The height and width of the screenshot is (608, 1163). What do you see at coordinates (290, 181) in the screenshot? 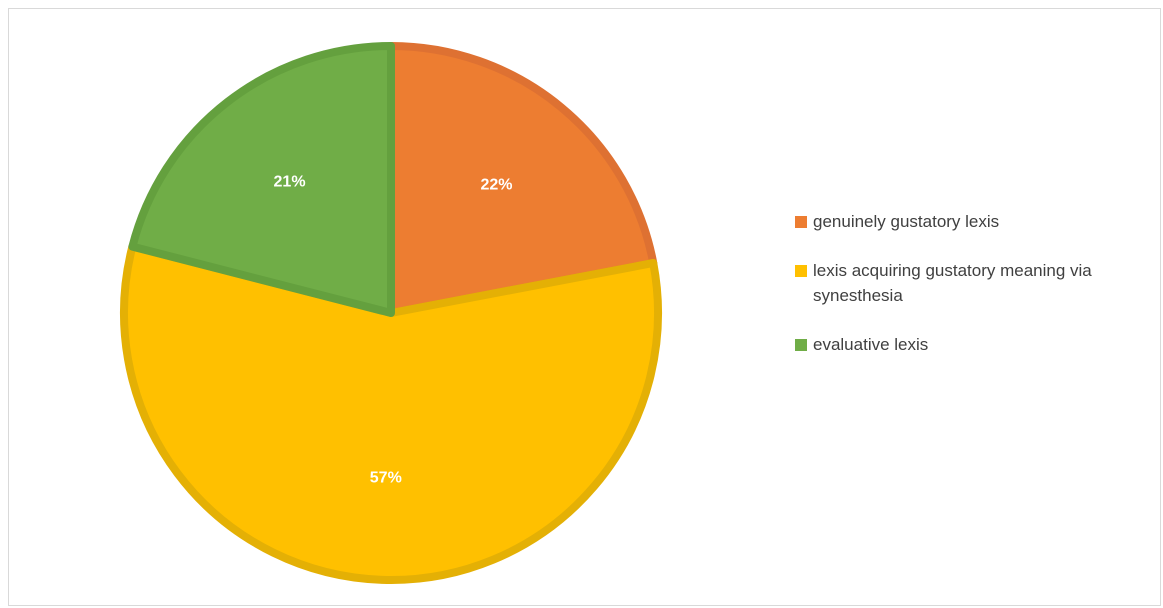
I see `data-label: 21%` at bounding box center [290, 181].